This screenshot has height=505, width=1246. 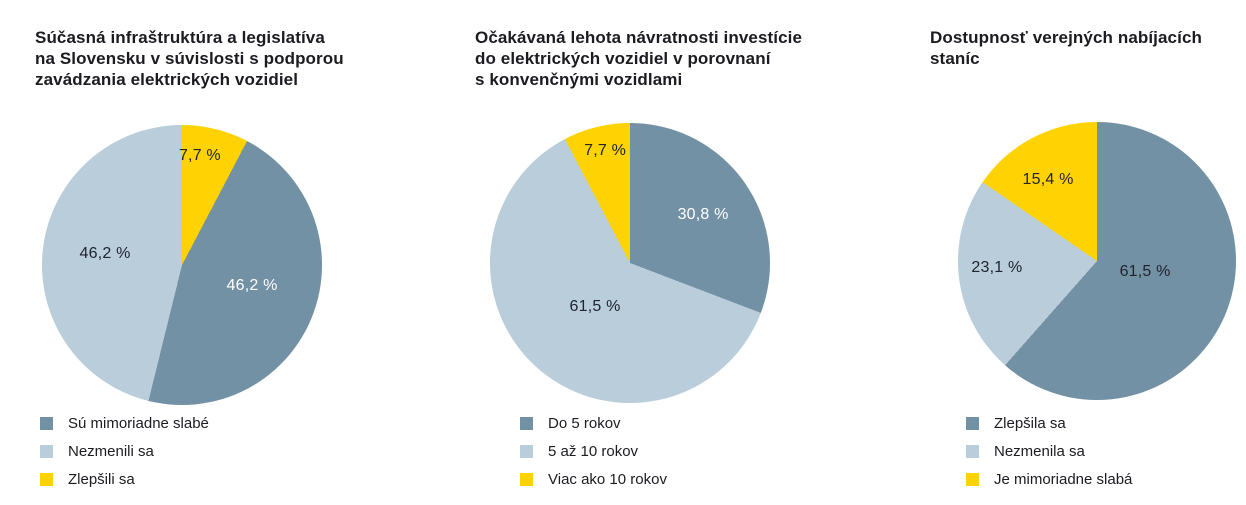 I want to click on legend-item: Nezmenili sa, so click(x=124, y=451).